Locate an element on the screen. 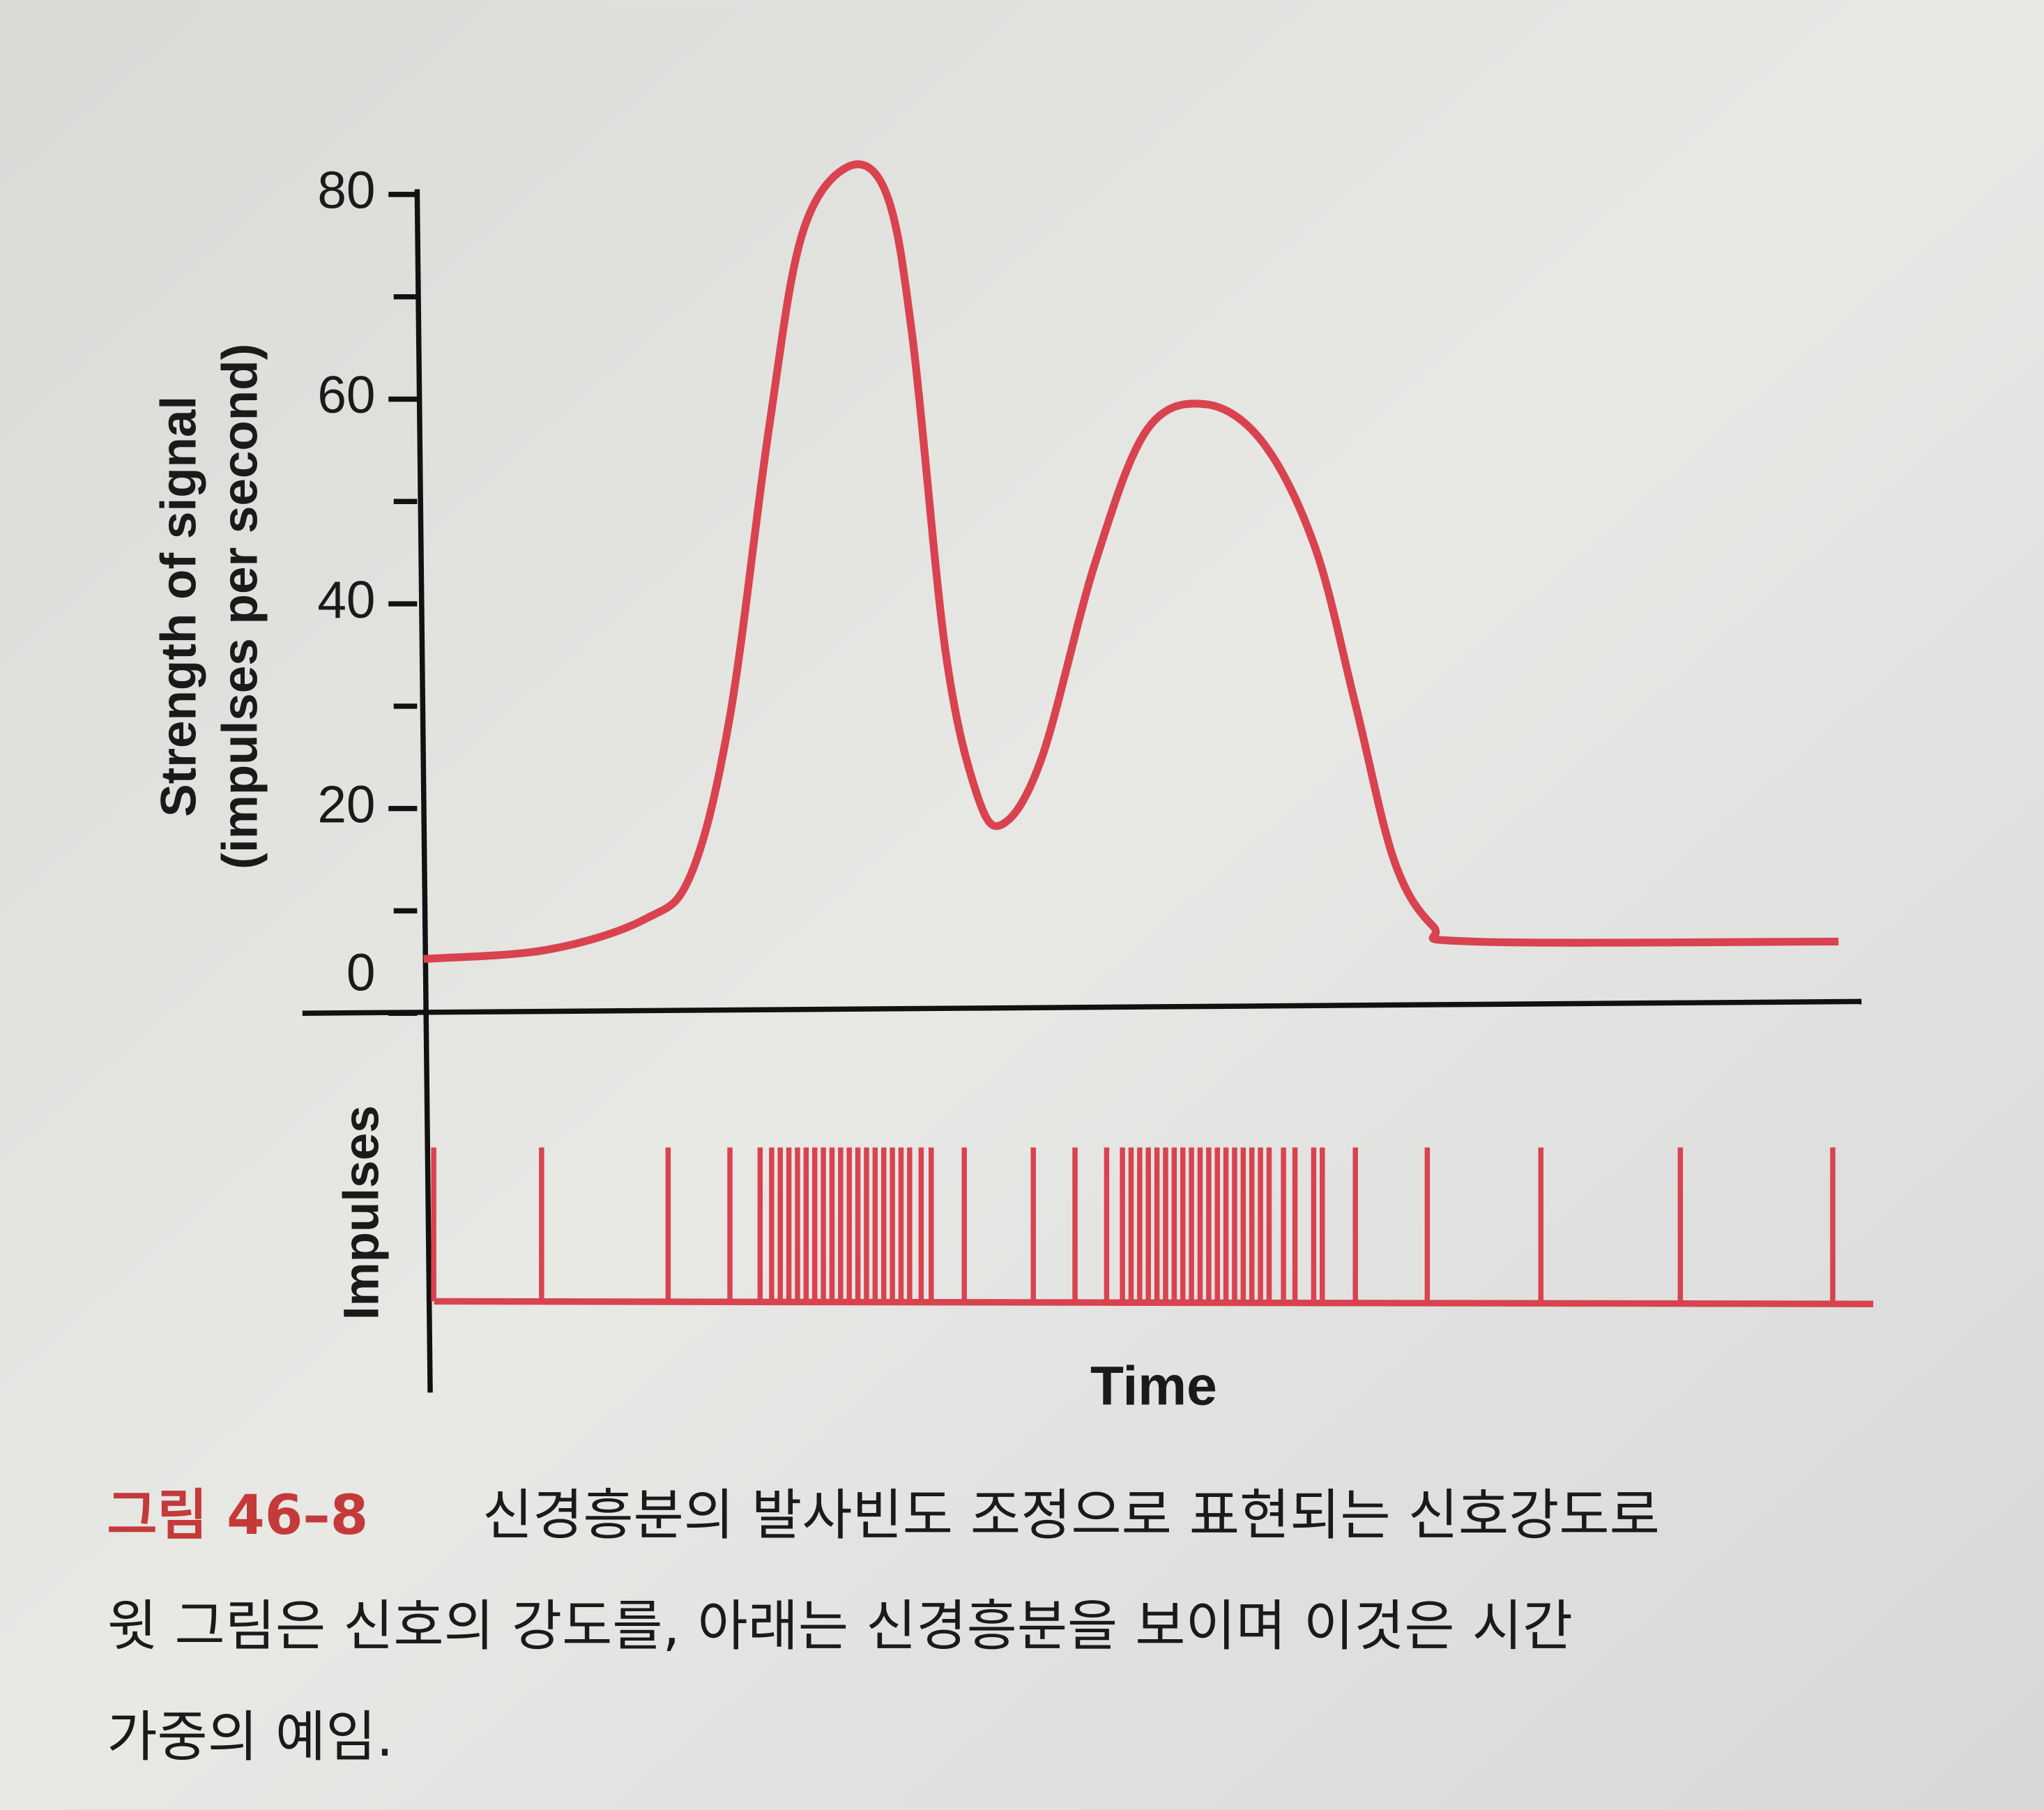 The height and width of the screenshot is (1810, 2044). caption-line: 가중의 예임. is located at coordinates (250, 1737).